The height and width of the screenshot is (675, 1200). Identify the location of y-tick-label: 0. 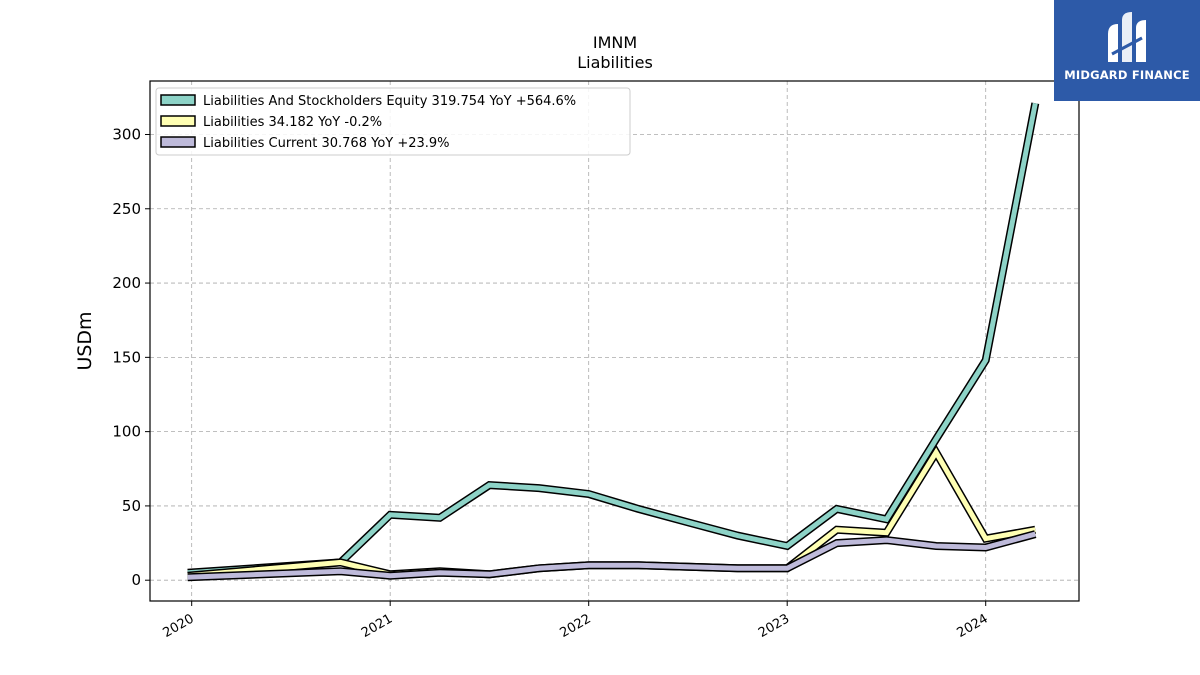
(136, 580).